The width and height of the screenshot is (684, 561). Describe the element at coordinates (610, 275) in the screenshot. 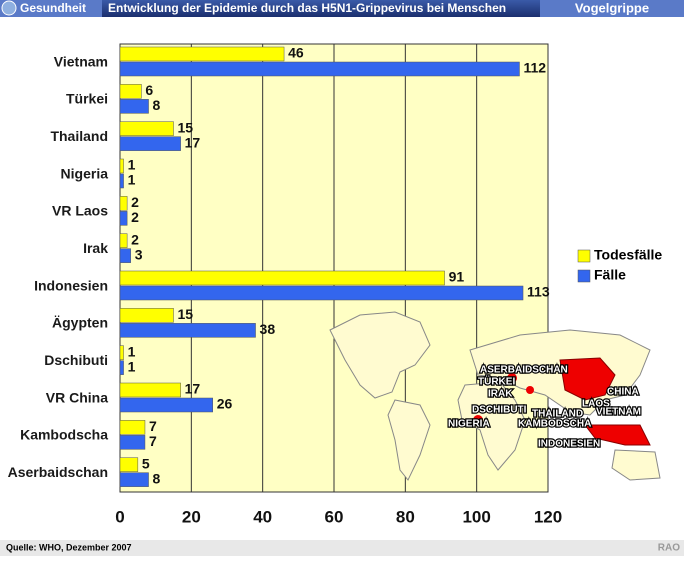

I see `legend-label: Fälle` at that location.